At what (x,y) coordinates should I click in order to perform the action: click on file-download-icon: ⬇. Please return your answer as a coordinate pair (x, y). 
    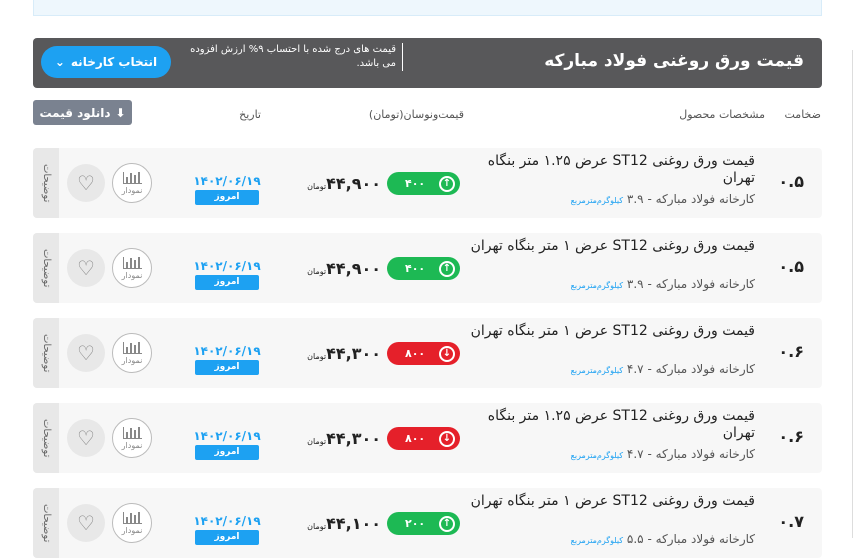
    Looking at the image, I should click on (120, 112).